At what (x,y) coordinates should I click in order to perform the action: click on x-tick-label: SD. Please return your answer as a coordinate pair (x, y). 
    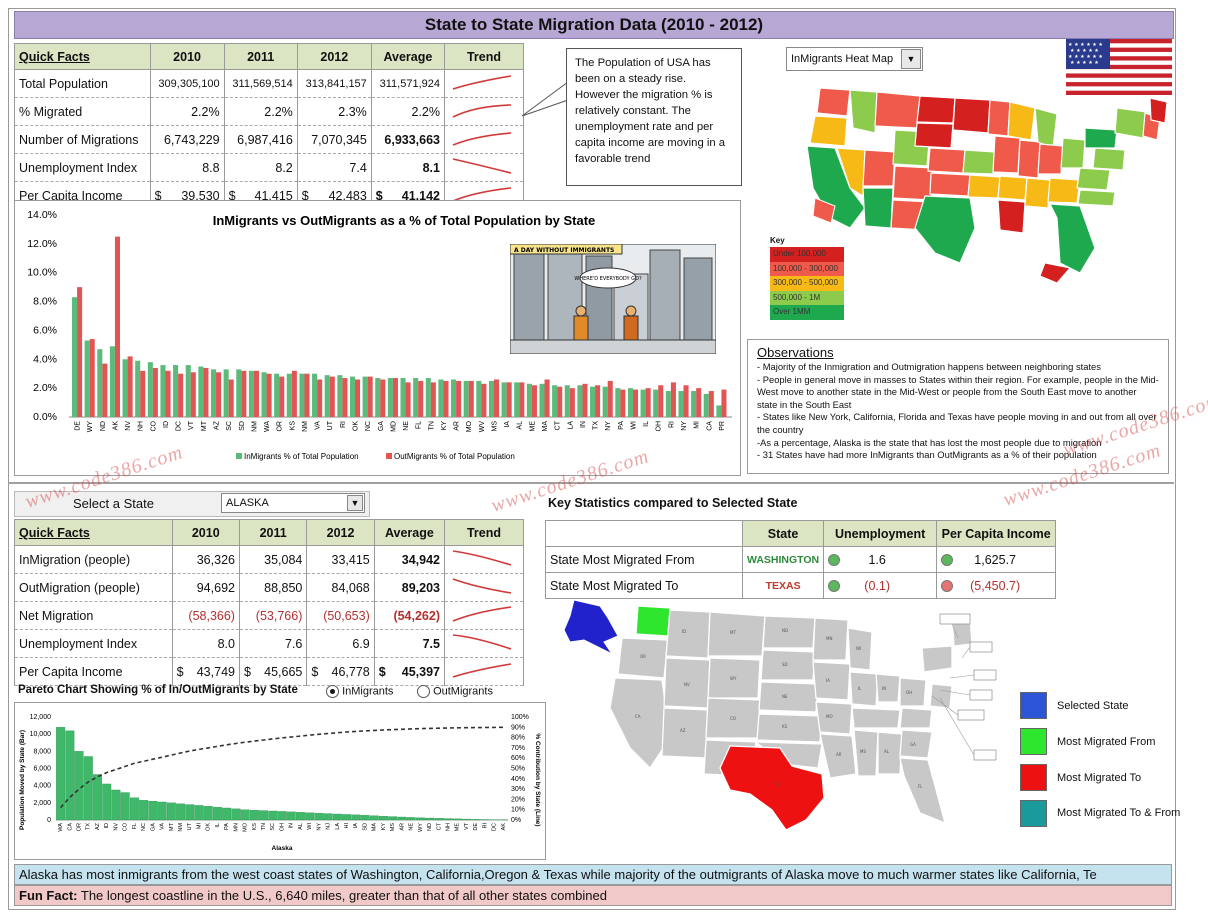
    Looking at the image, I should click on (365, 827).